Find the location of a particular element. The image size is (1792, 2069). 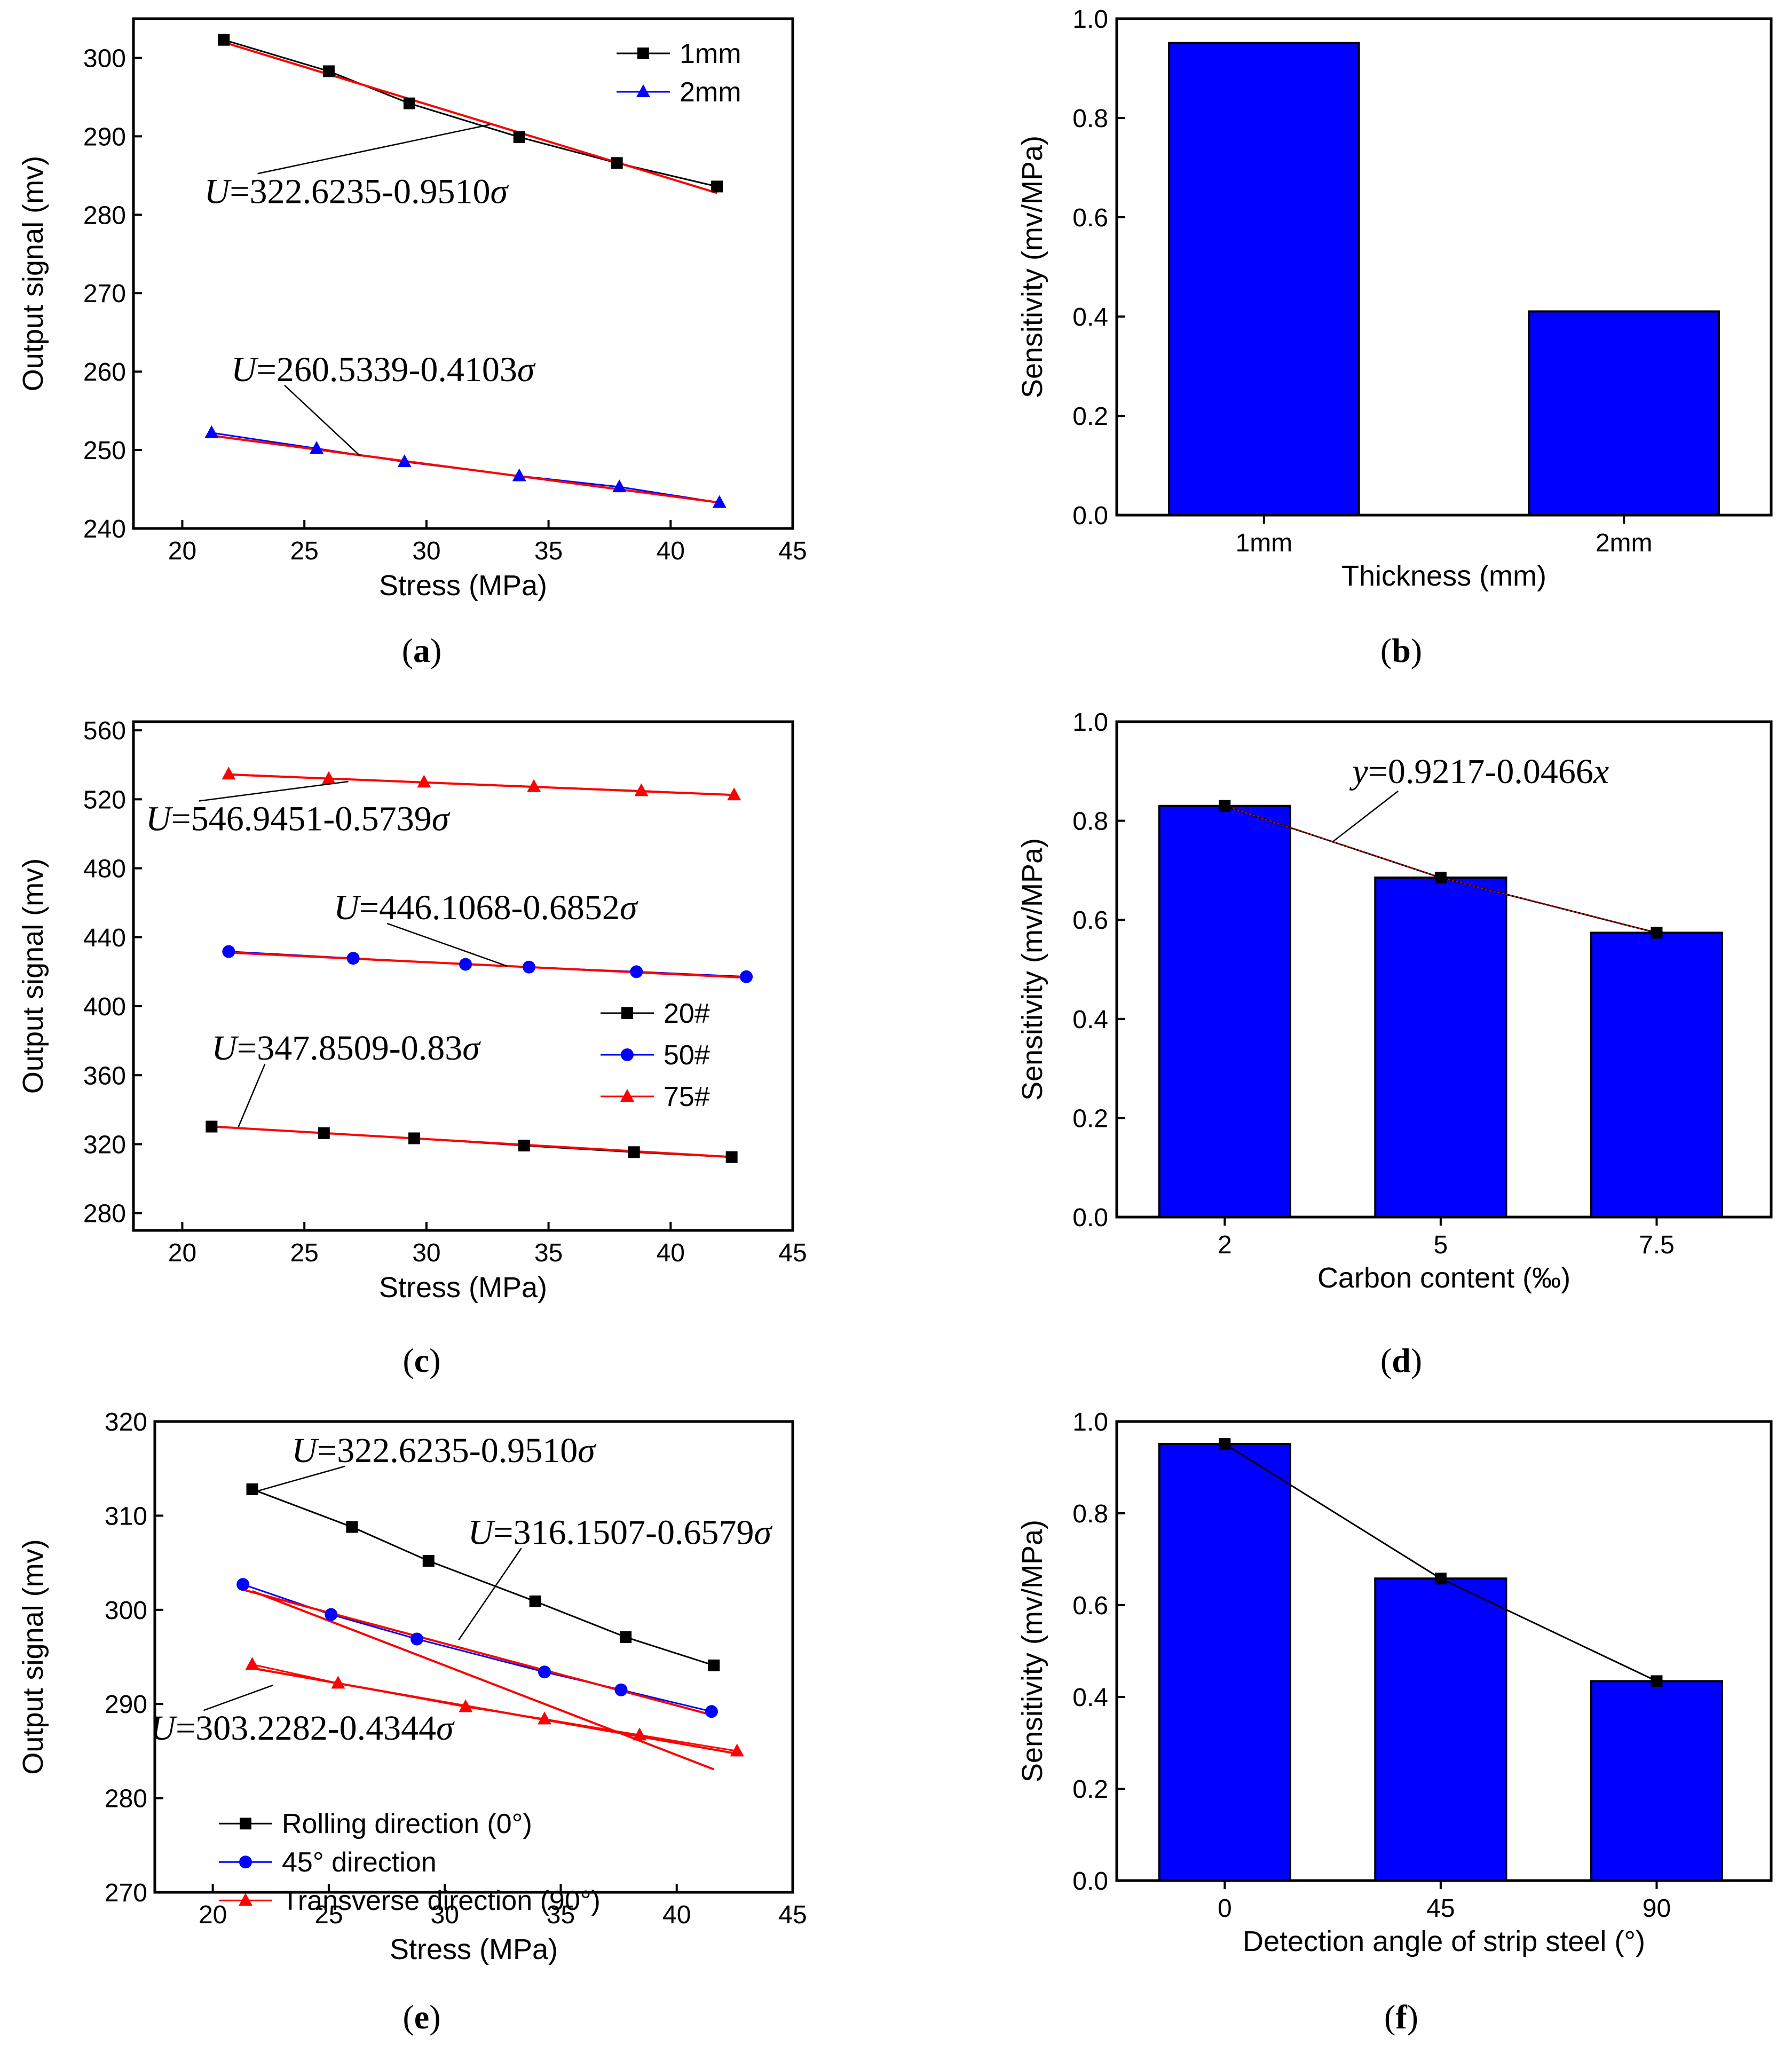

y-tick-label: 290 is located at coordinates (126, 1705).